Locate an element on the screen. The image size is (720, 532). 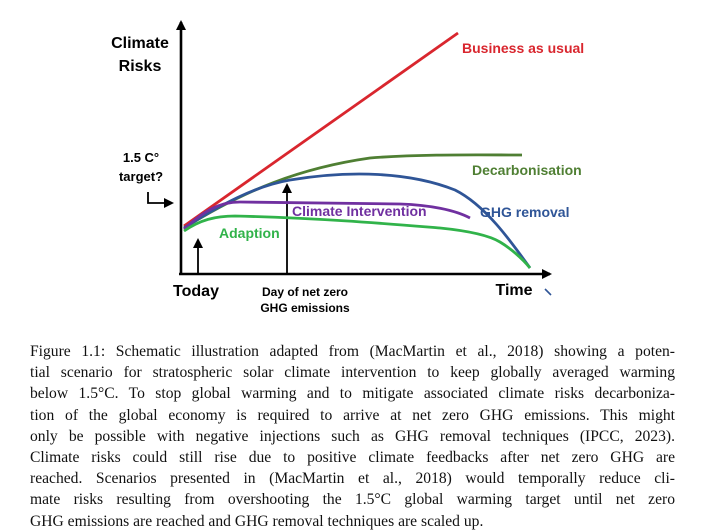
curve-climate-intervention is located at coordinates (327, 215).